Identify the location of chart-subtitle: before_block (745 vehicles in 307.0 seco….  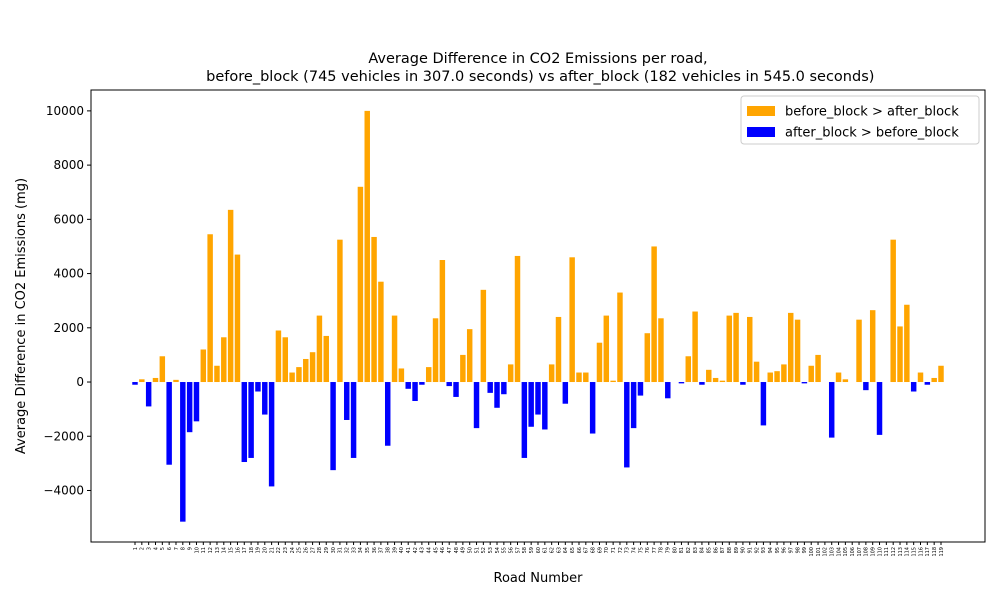
(538, 77).